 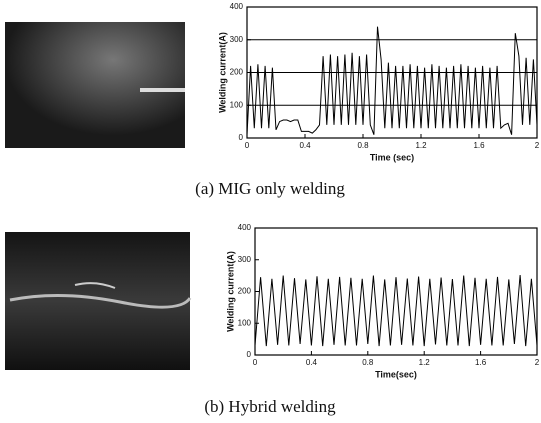 I want to click on caption: (b) Hybrid welding, so click(x=270, y=406).